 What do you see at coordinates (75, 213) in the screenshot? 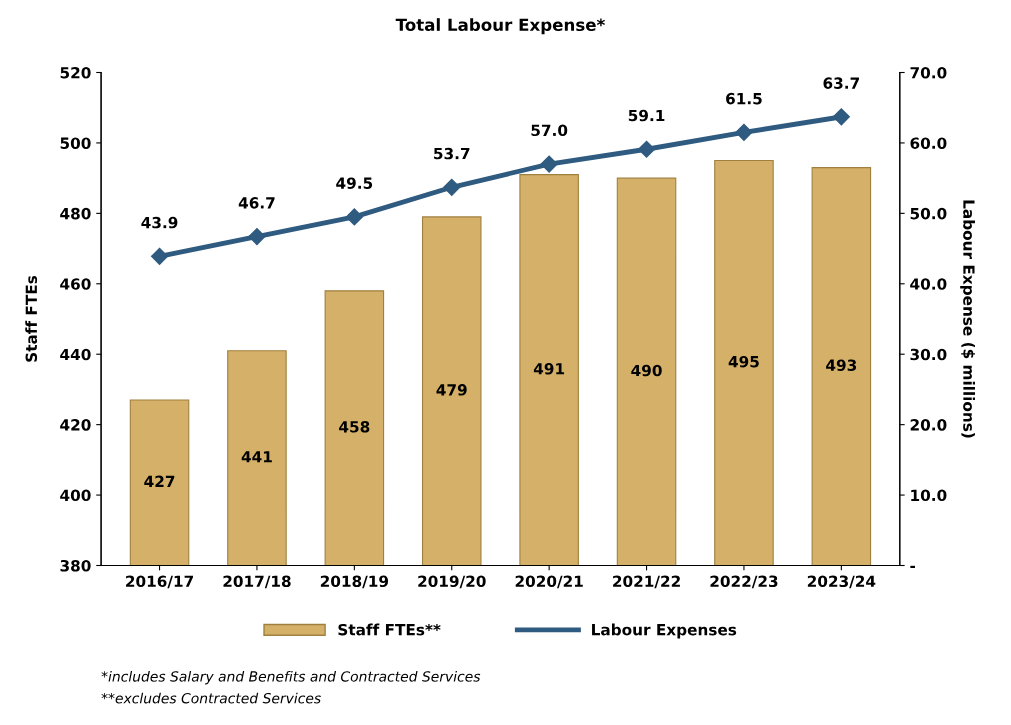
I see `y-tick-label: 480` at bounding box center [75, 213].